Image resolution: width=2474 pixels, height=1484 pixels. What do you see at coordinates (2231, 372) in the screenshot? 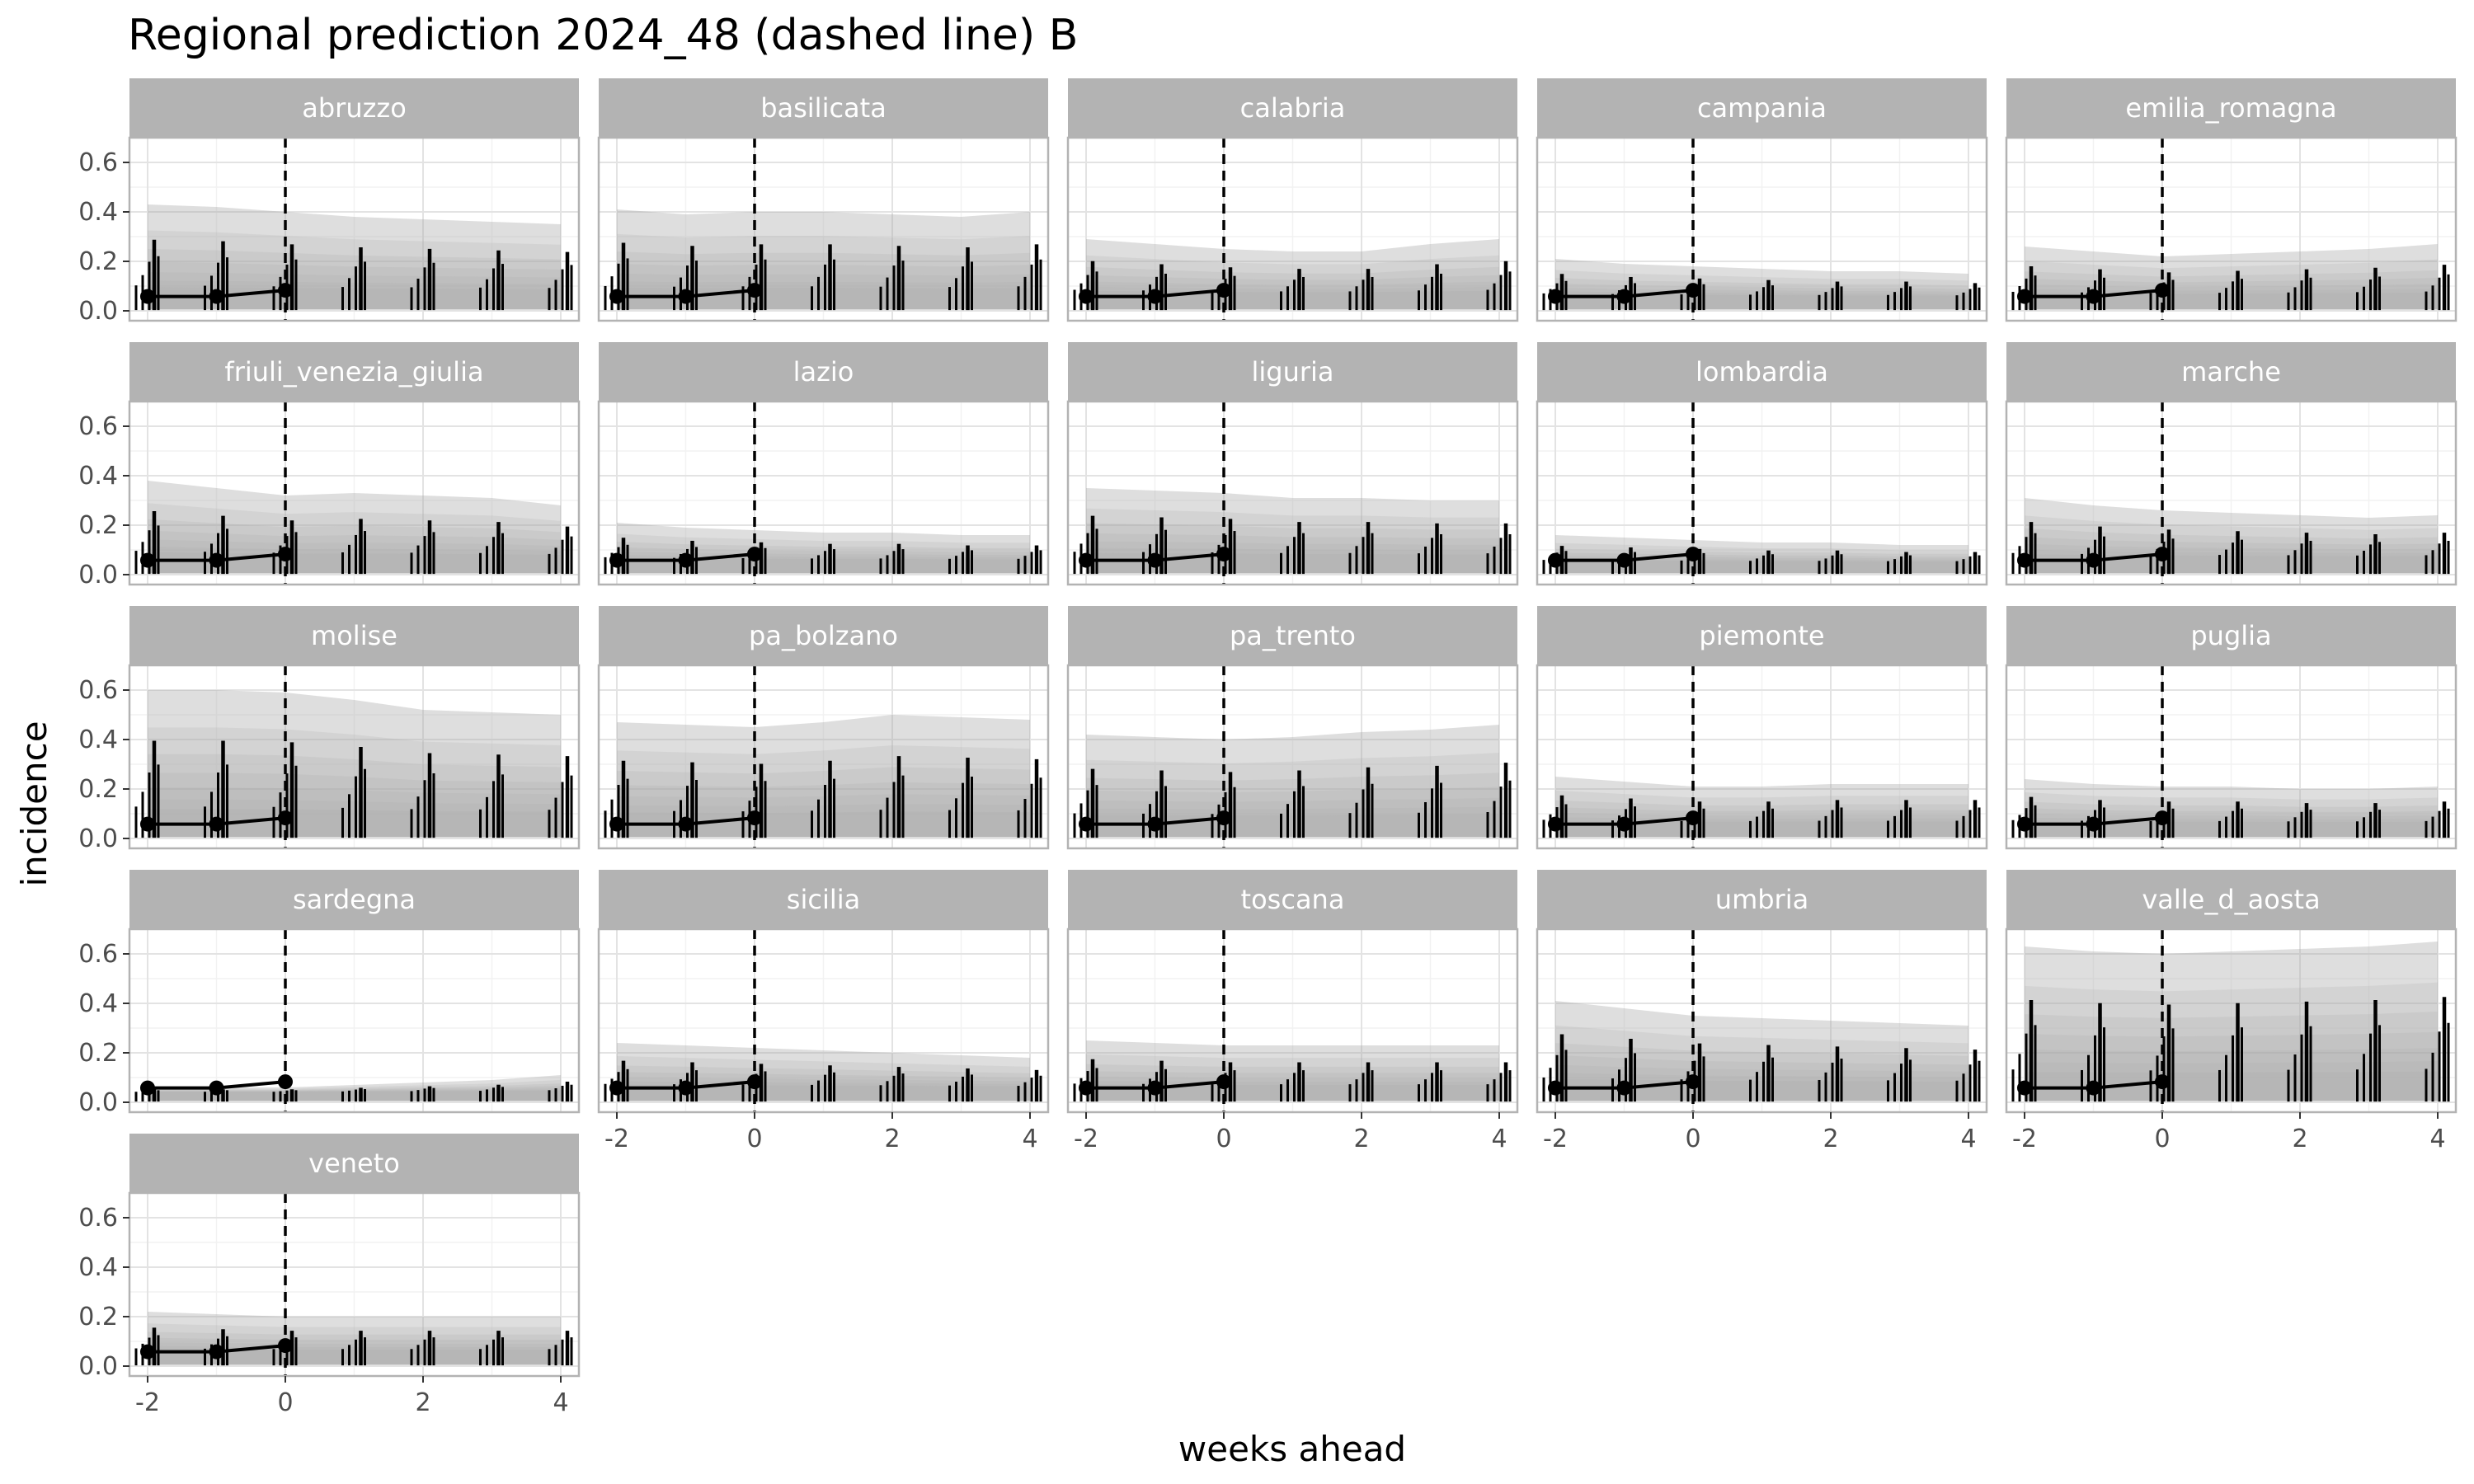
I see `strip-marche` at bounding box center [2231, 372].